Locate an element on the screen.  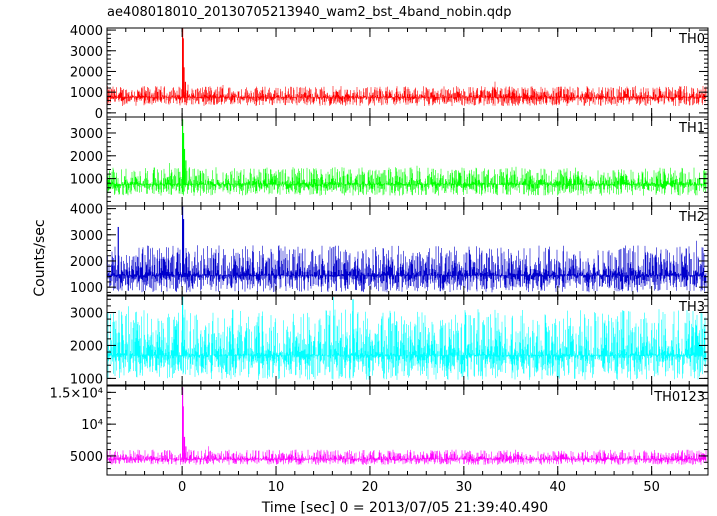
y-tick-label: 0 is located at coordinates (99, 114).